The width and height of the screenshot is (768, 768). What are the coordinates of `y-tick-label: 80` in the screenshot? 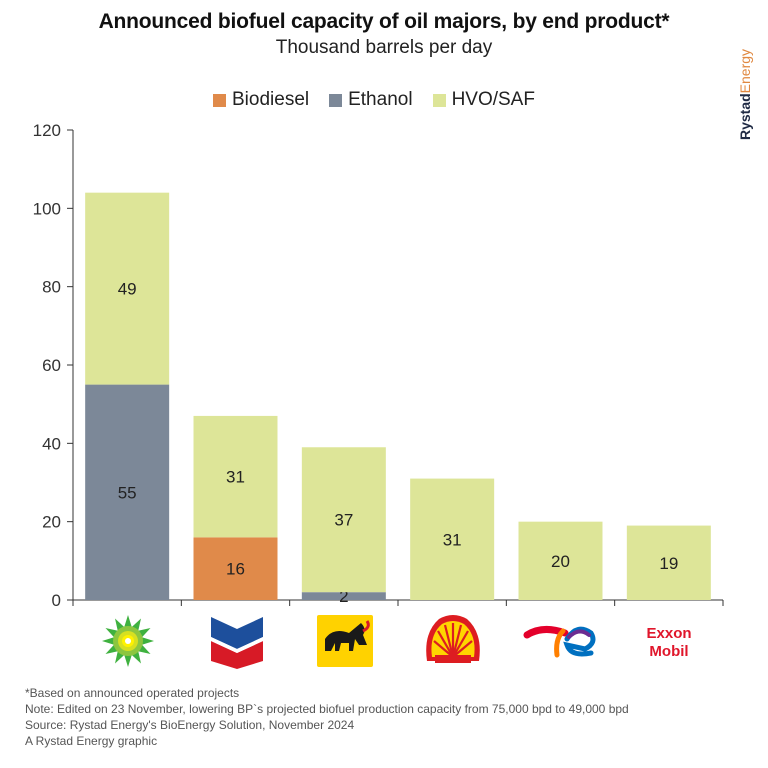 It's located at (51, 287).